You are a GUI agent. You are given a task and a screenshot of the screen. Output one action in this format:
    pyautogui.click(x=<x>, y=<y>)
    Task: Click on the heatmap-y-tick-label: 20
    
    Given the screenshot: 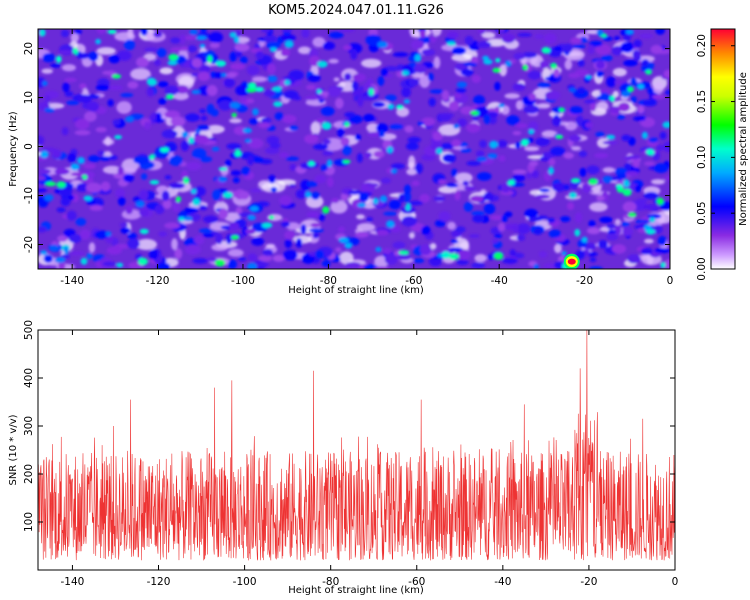 What is the action you would take?
    pyautogui.click(x=29, y=48)
    